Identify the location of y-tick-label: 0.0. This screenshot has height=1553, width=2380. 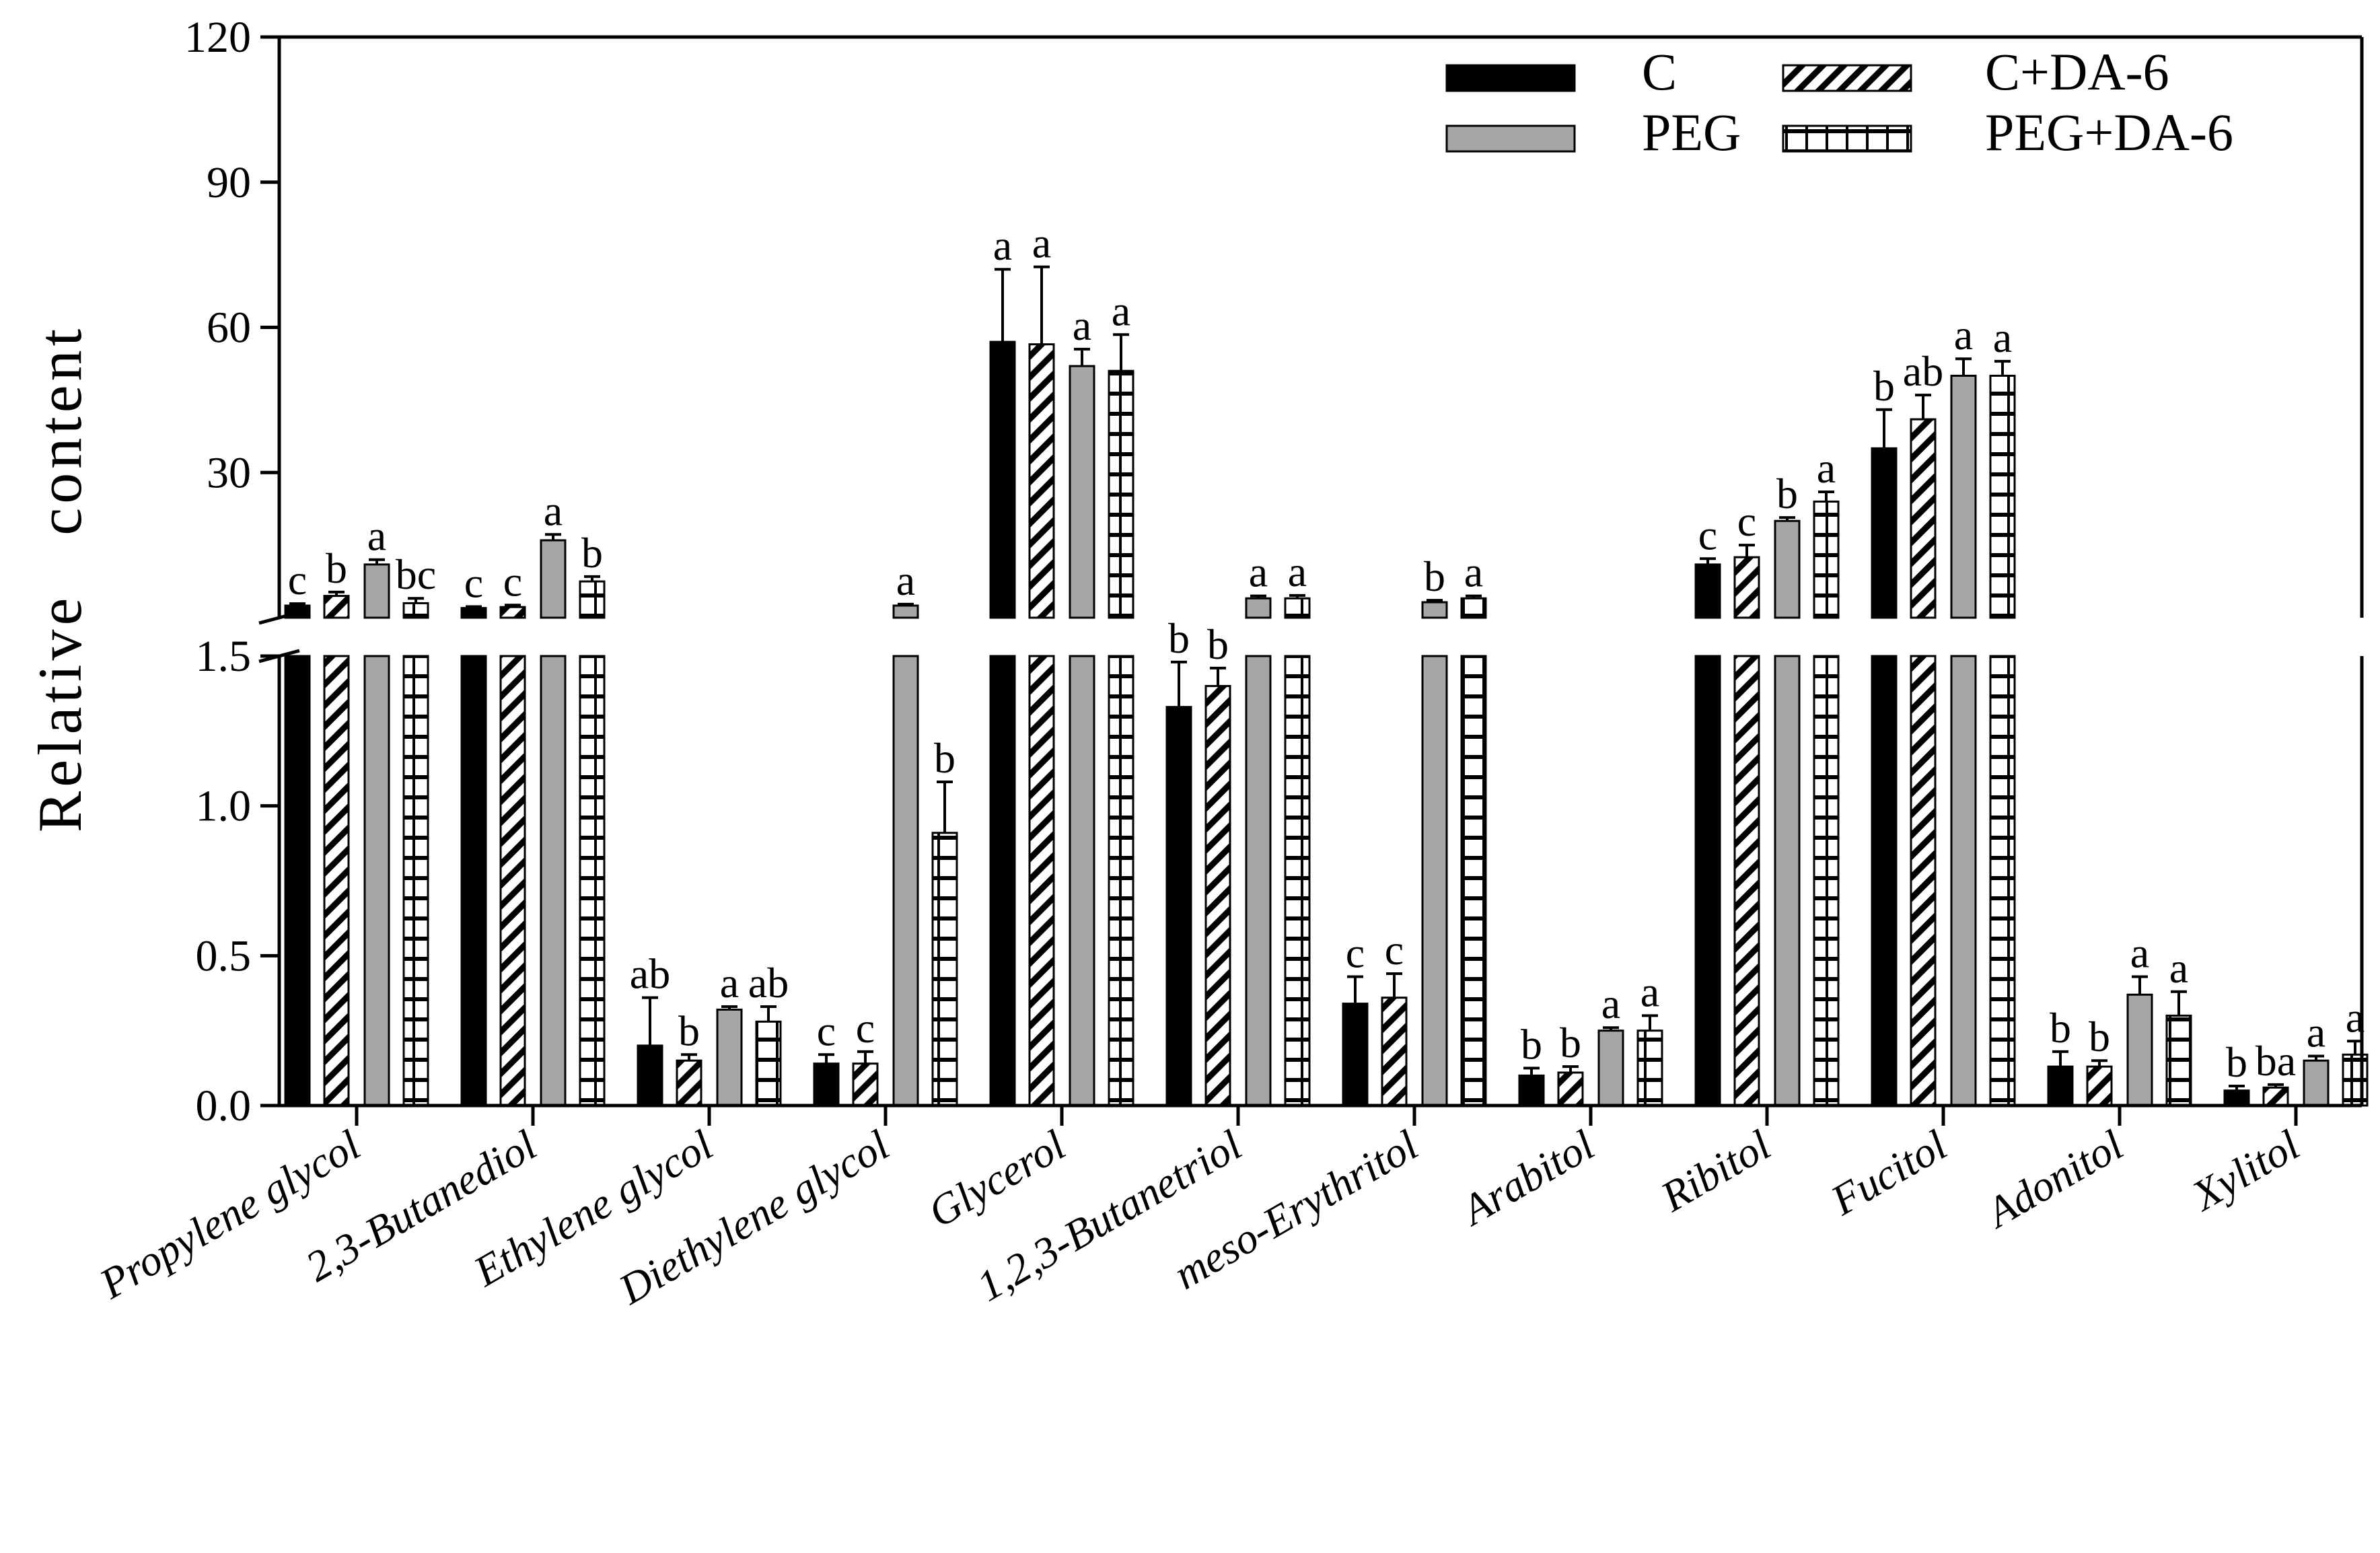
(224, 1105).